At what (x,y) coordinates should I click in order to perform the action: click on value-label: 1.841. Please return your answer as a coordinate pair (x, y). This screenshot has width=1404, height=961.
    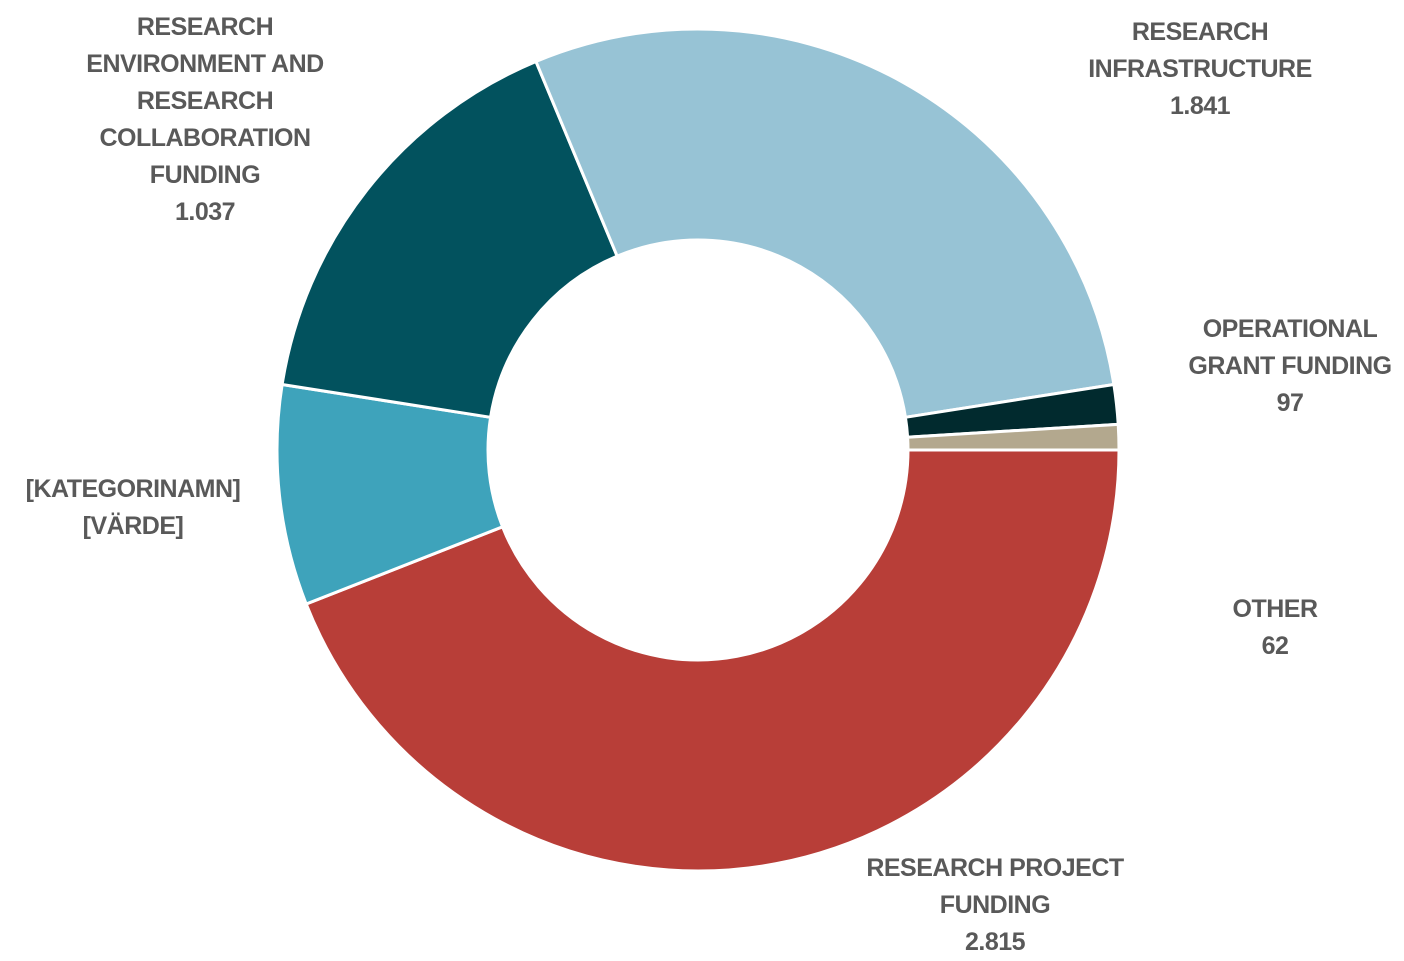
    Looking at the image, I should click on (1200, 106).